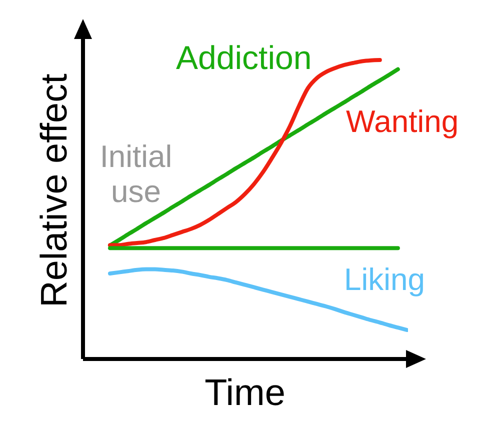 This screenshot has width=502, height=448. Describe the element at coordinates (54, 190) in the screenshot. I see `y-axis-title: Relative effect` at that location.